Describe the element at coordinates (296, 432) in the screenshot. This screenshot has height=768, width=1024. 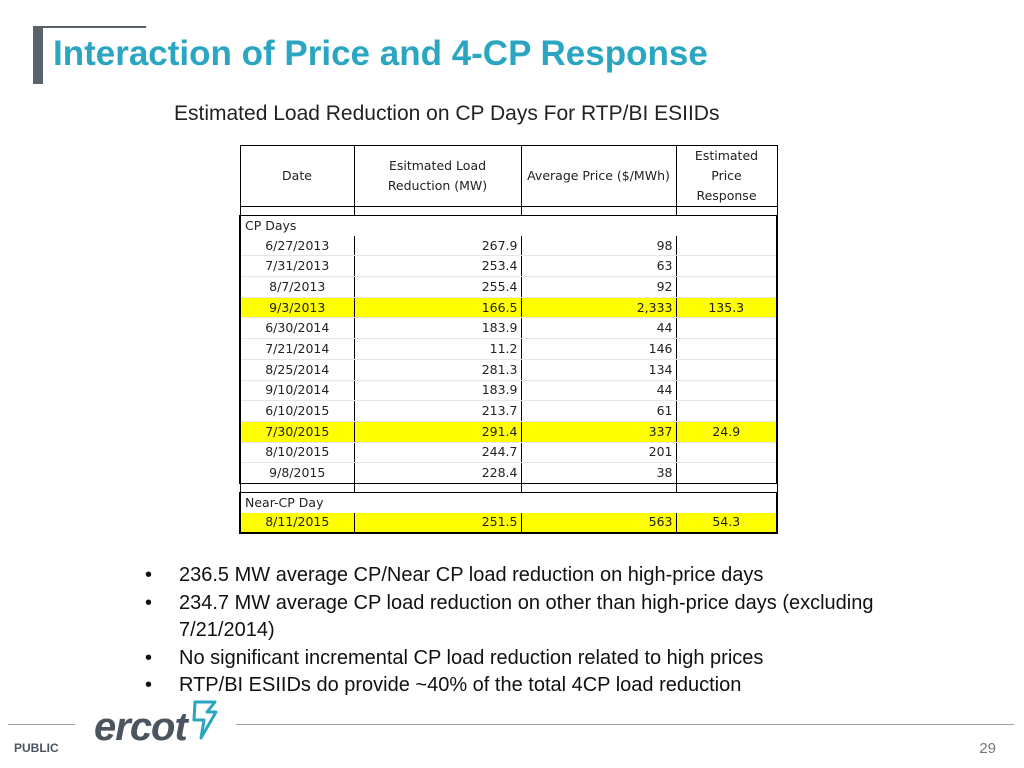
I see `date-cell: 7/30/2015` at that location.